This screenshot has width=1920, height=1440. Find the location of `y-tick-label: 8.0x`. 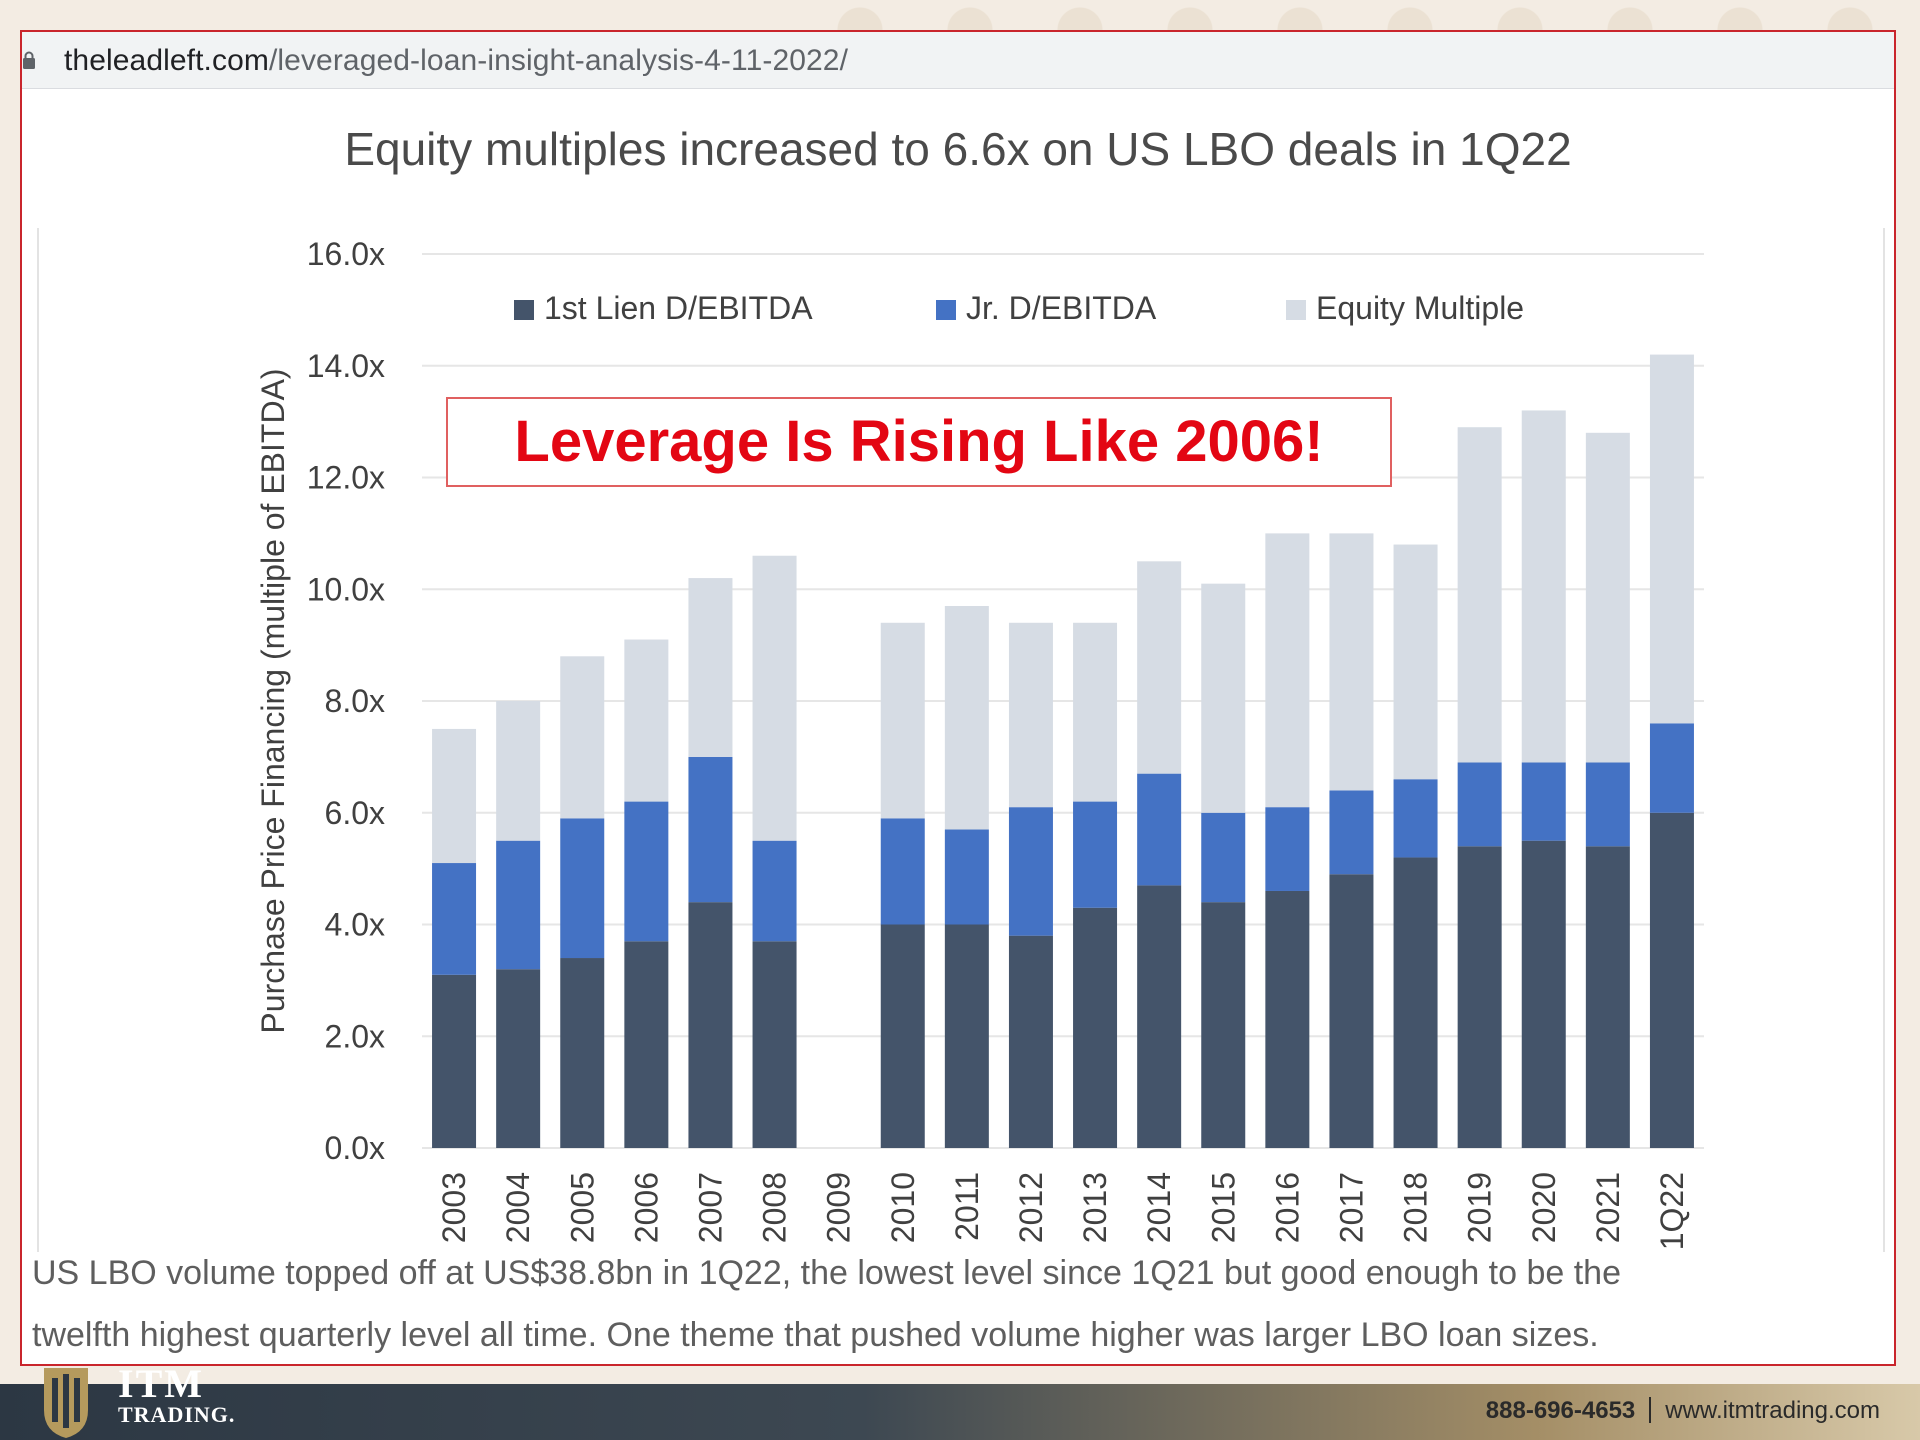

y-tick-label: 8.0x is located at coordinates (355, 701).